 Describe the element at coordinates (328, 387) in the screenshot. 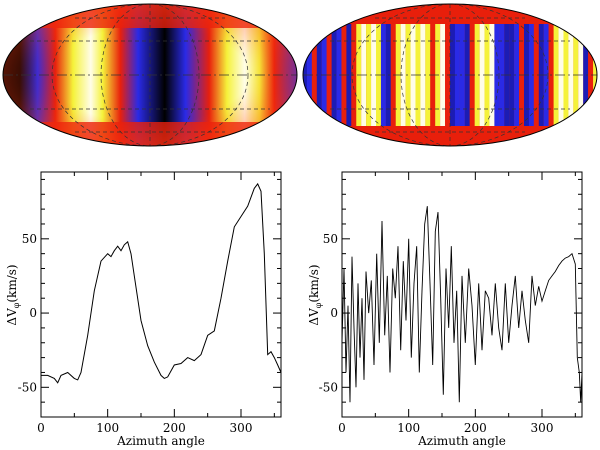

I see `plot-right-ytick-label-0: -50` at that location.